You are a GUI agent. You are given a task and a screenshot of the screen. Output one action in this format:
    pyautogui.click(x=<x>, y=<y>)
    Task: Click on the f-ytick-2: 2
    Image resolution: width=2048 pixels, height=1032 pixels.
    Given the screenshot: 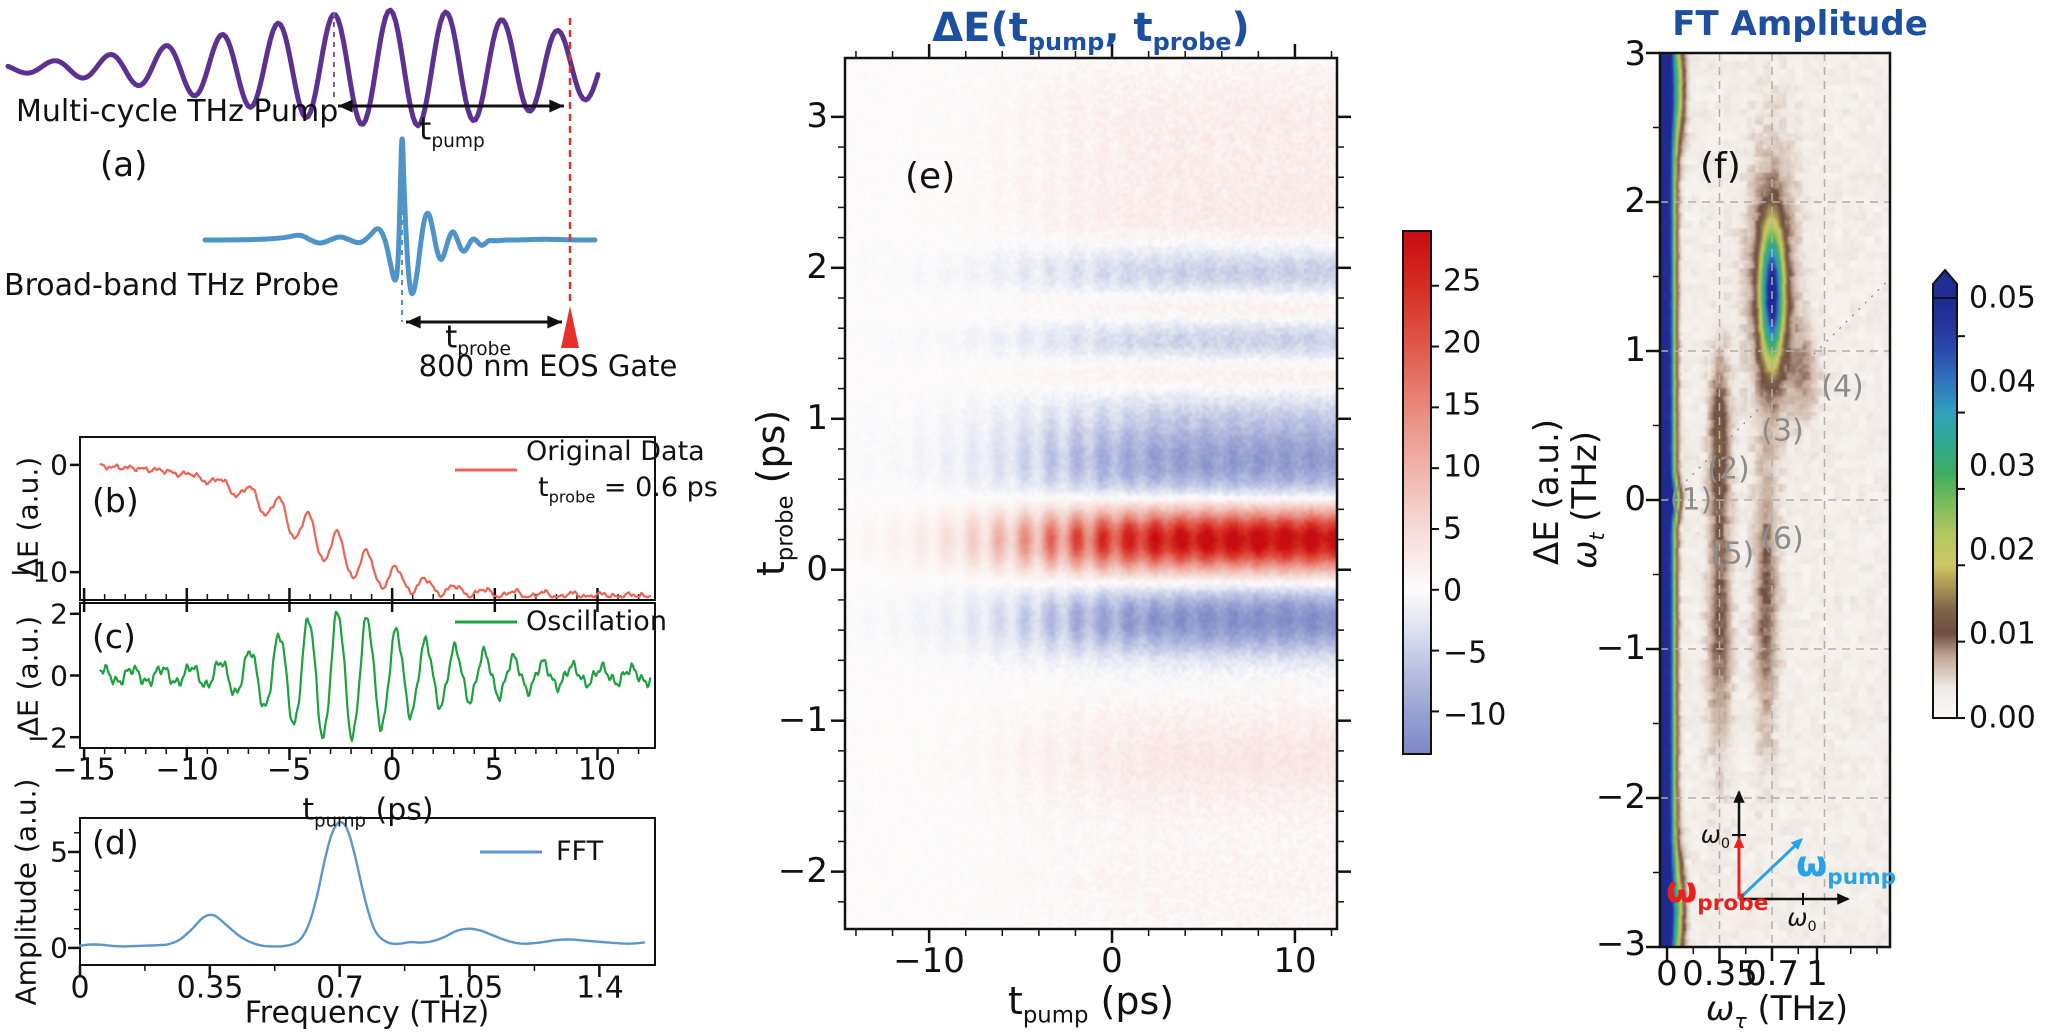 What is the action you would take?
    pyautogui.click(x=1635, y=201)
    